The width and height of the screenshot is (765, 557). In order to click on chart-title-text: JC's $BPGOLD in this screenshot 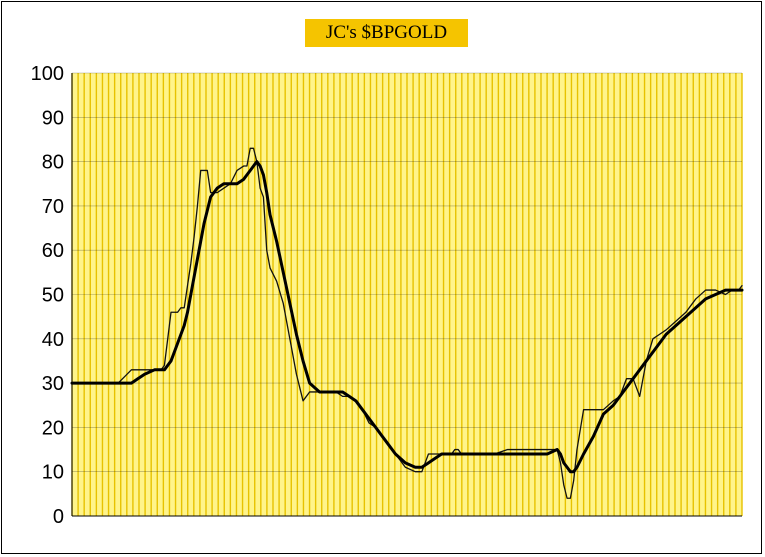, I will do `click(386, 32)`.